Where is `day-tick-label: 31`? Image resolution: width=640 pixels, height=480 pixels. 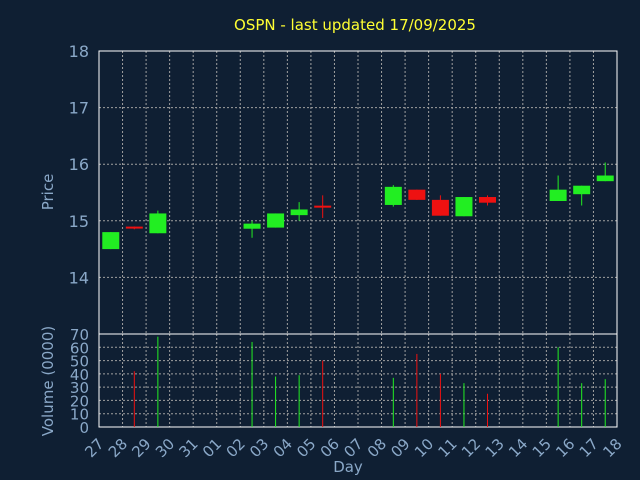
day-tick-label: 31 is located at coordinates (188, 448).